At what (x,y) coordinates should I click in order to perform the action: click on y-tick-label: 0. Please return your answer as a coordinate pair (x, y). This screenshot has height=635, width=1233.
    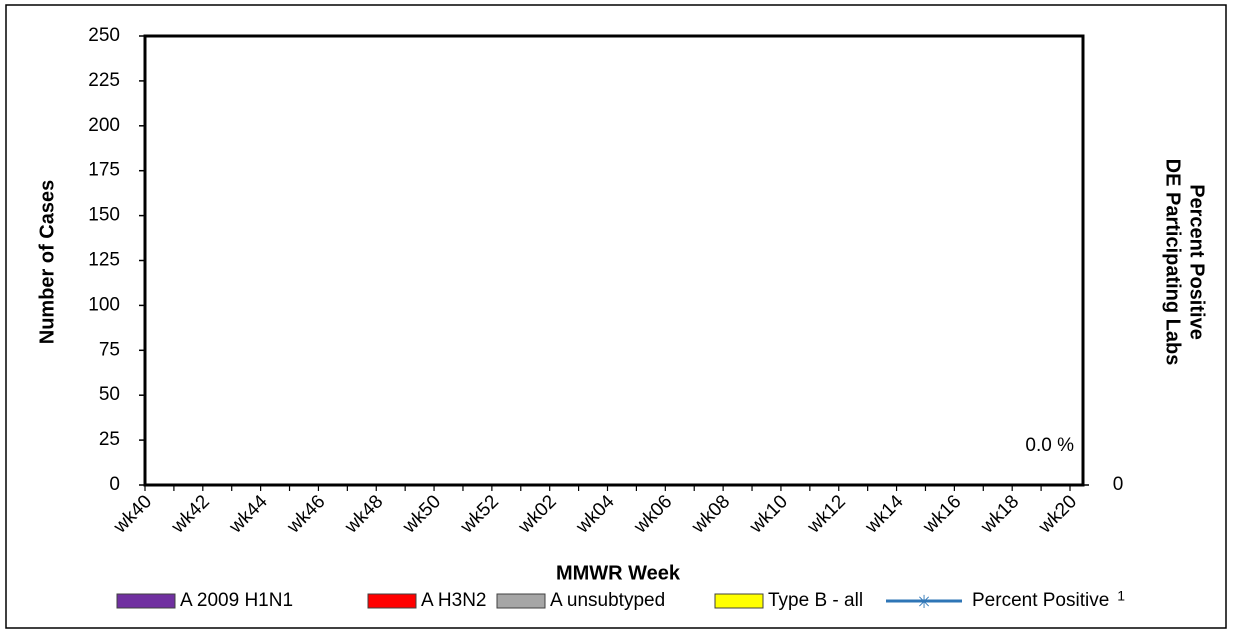
    Looking at the image, I should click on (114, 484).